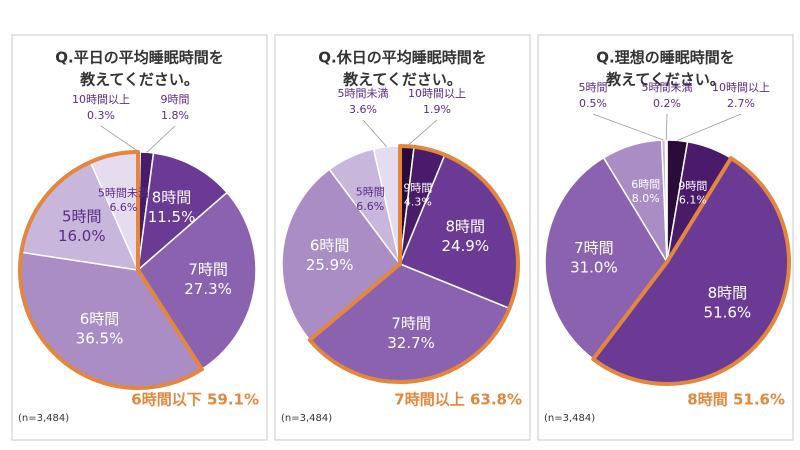  I want to click on annotation: 8時間 51.6%, so click(736, 400).